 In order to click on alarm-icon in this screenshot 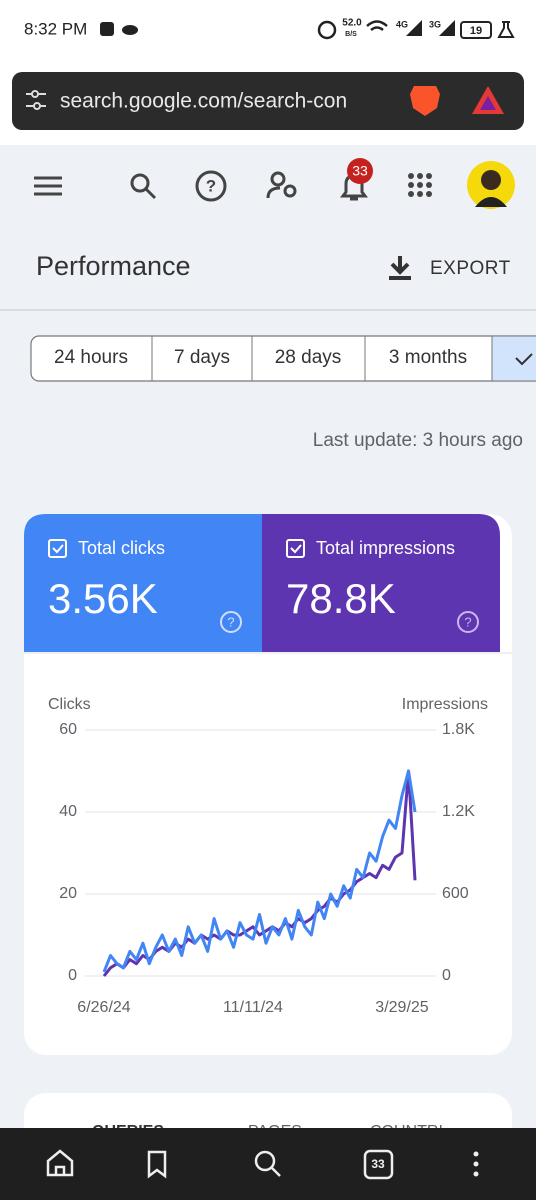, I will do `click(327, 30)`.